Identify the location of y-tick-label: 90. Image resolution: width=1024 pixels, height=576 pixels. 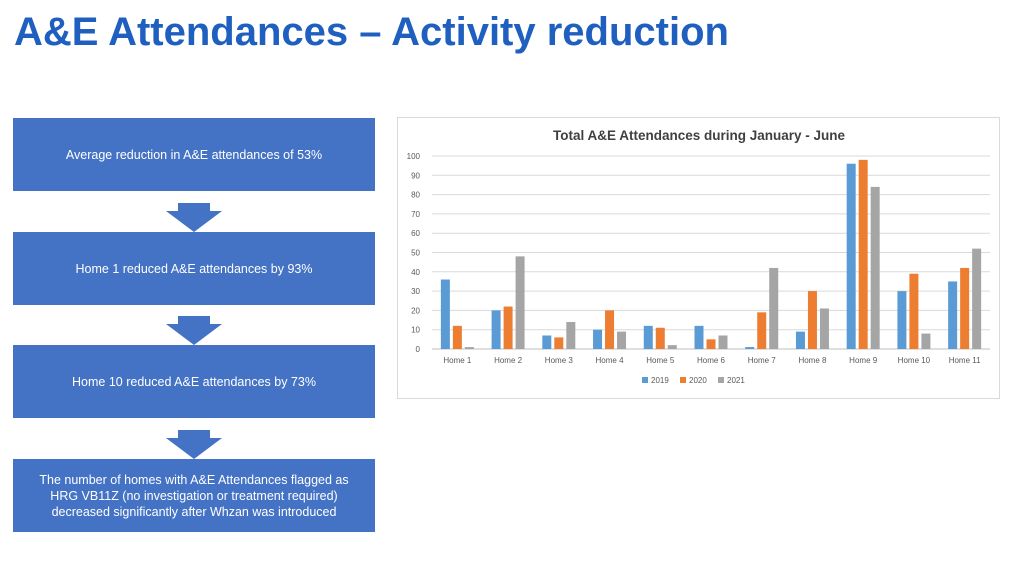
(415, 175).